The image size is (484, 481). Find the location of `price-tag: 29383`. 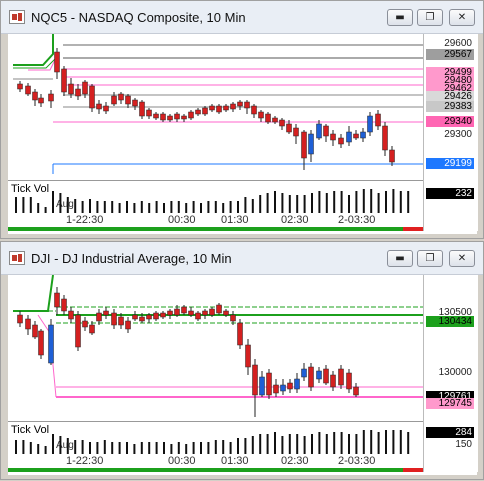

price-tag: 29383 is located at coordinates (450, 106).